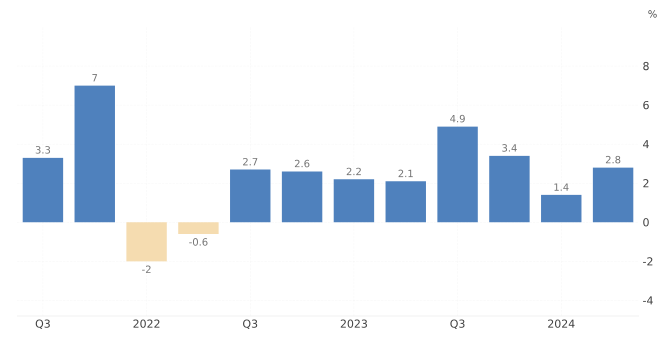  What do you see at coordinates (457, 118) in the screenshot?
I see `data-label: 4.9` at bounding box center [457, 118].